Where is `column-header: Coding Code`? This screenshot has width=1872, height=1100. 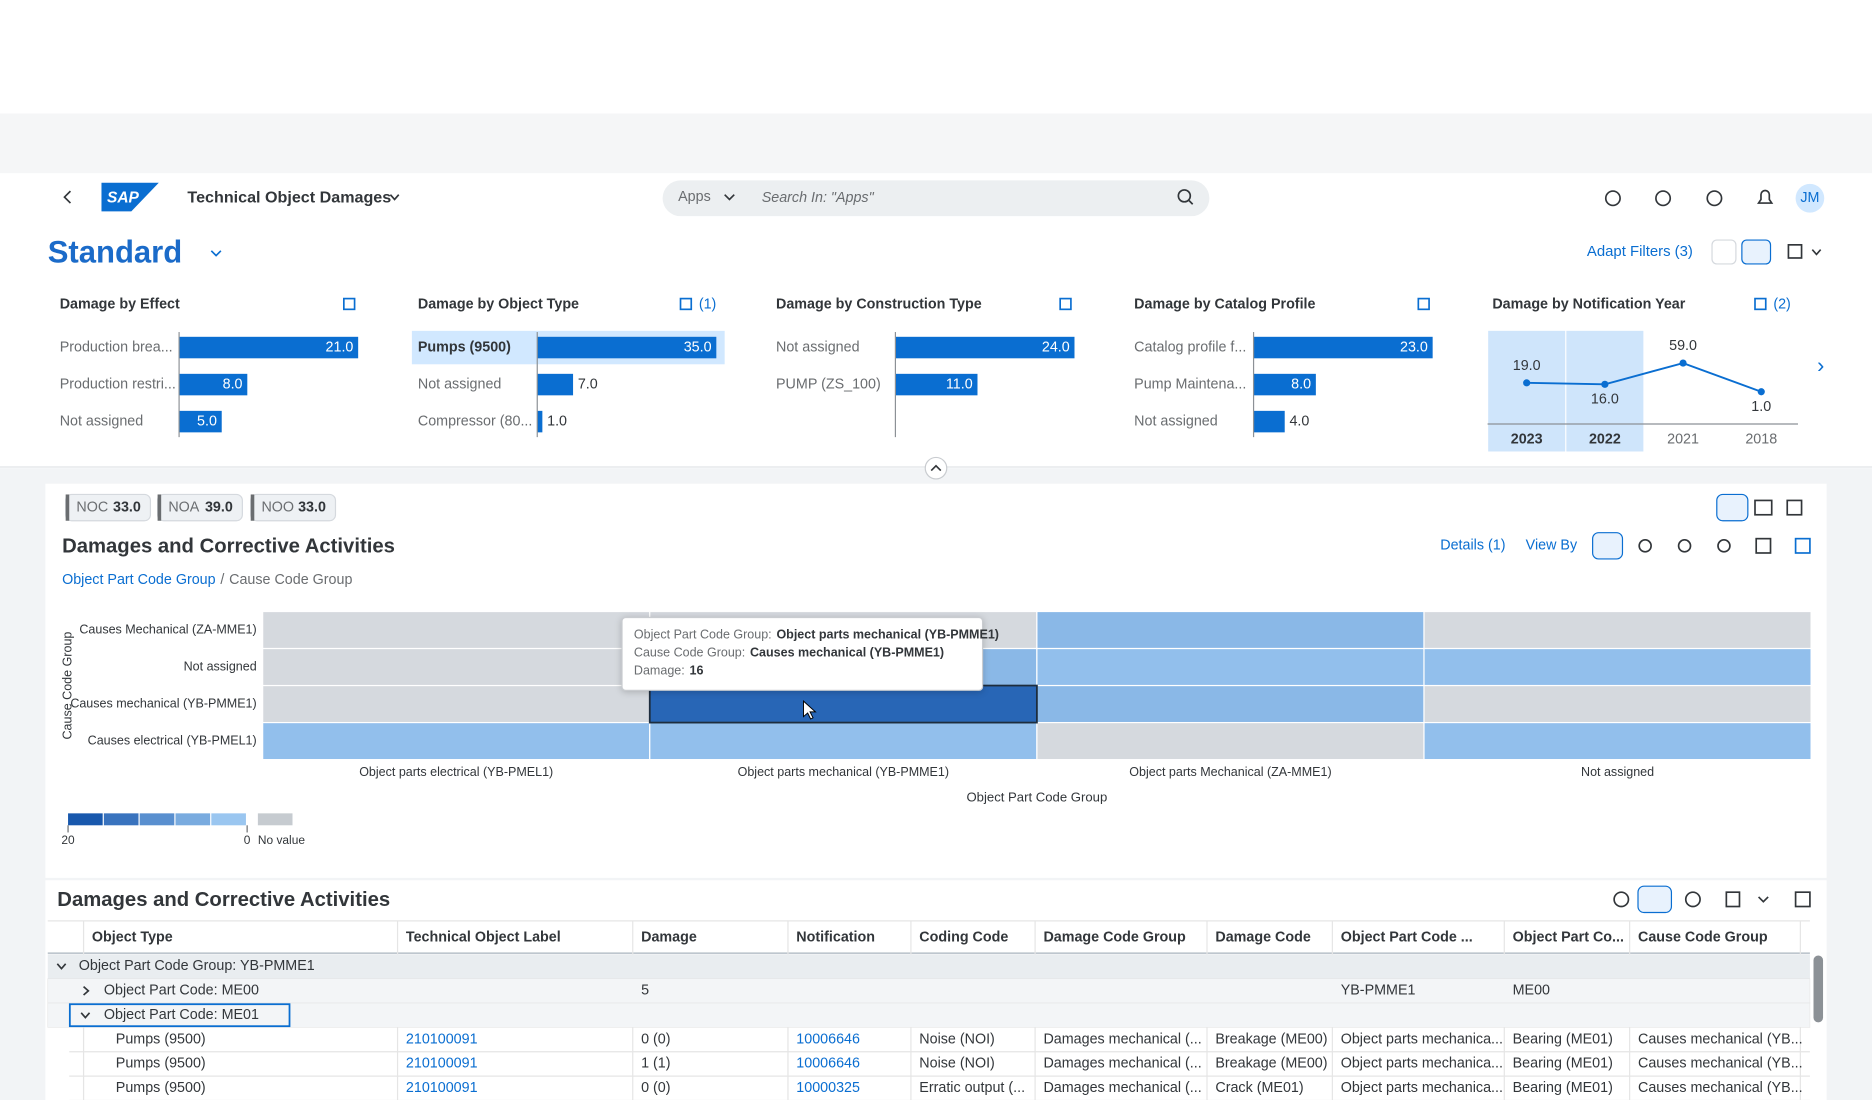 column-header: Coding Code is located at coordinates (963, 937).